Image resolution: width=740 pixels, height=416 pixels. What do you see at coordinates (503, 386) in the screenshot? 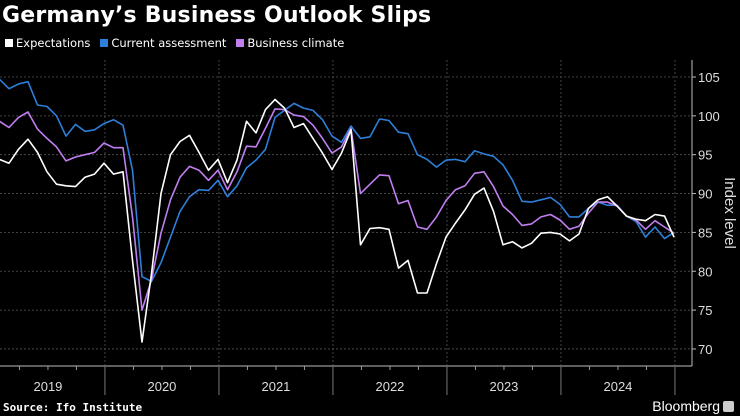
I see `x-tick-label: 2023` at bounding box center [503, 386].